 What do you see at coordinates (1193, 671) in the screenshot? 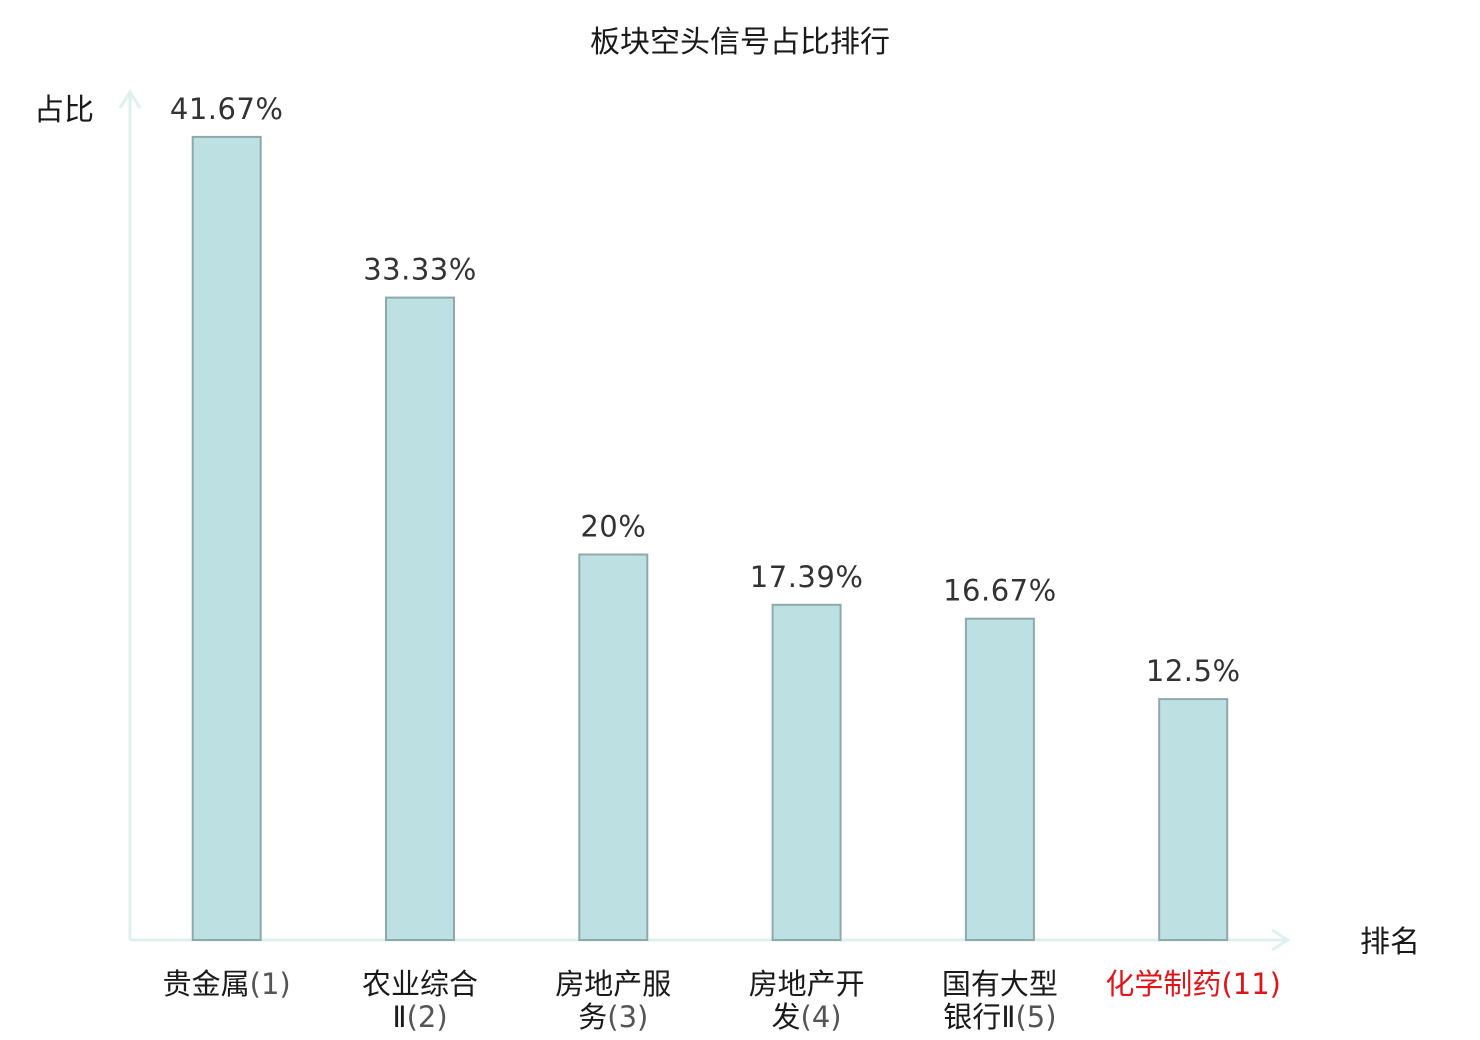
I see `value-label-6: 12.5%` at bounding box center [1193, 671].